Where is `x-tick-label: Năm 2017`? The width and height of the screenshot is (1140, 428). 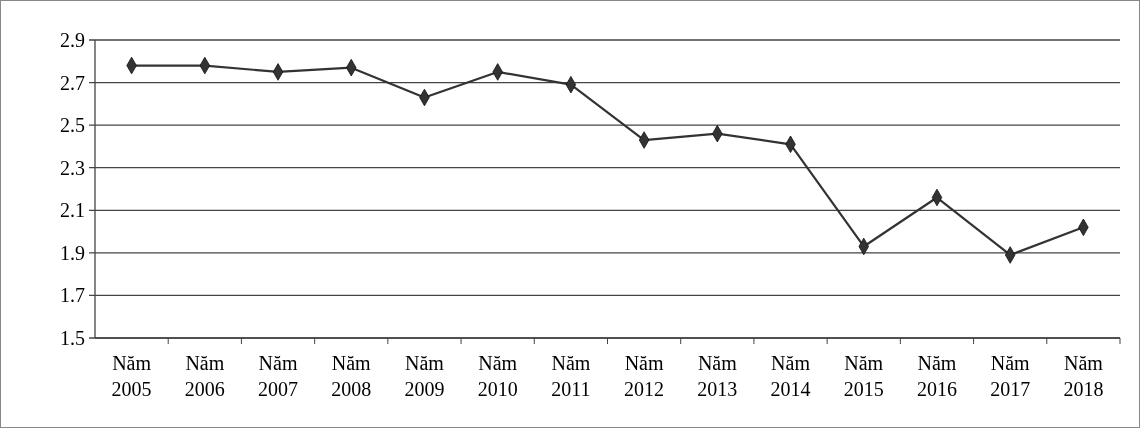 x-tick-label: Năm 2017 is located at coordinates (1010, 376).